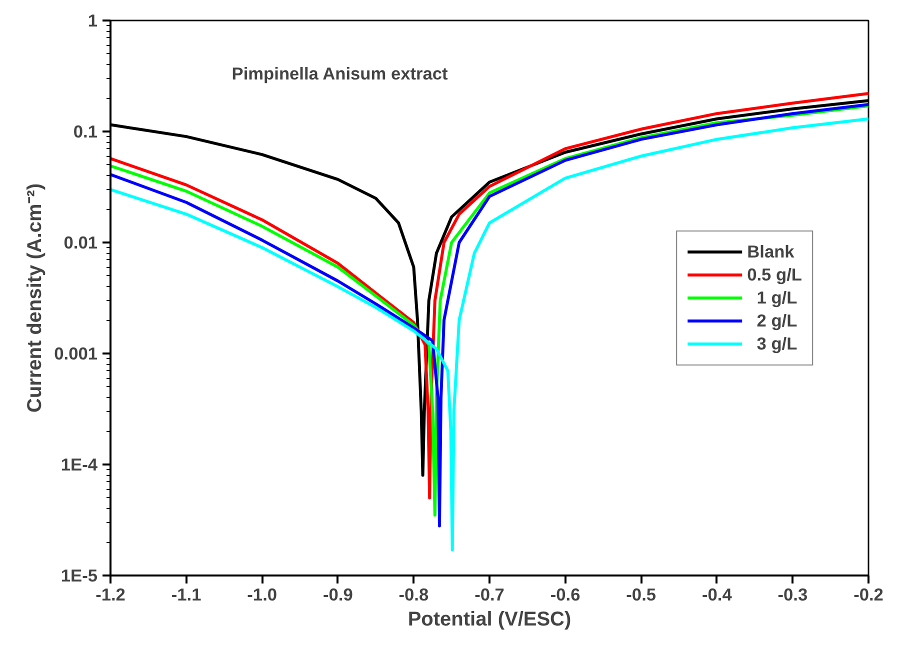 The image size is (898, 652). I want to click on legend-label: 1 g/L, so click(777, 297).